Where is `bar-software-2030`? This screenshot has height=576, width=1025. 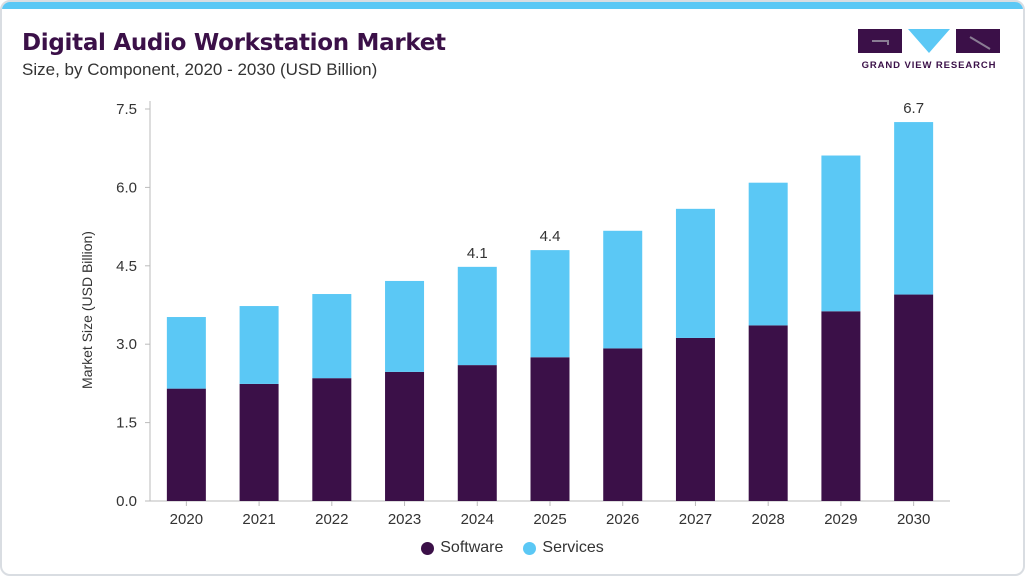 bar-software-2030 is located at coordinates (914, 397).